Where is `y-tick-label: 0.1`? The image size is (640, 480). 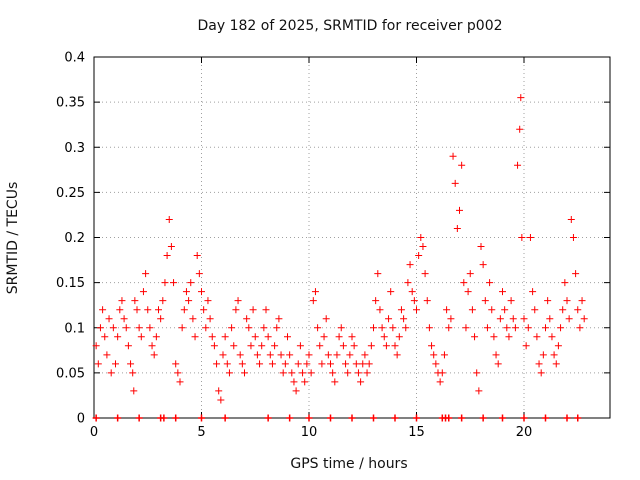
y-tick-label: 0.1 is located at coordinates (74, 328).